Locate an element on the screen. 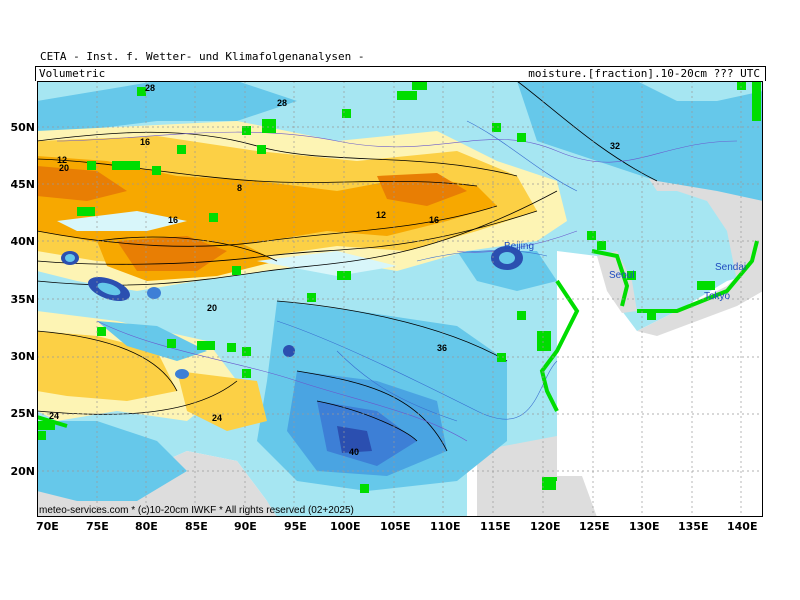 This screenshot has height=600, width=800. contour-label: 32 is located at coordinates (615, 146).